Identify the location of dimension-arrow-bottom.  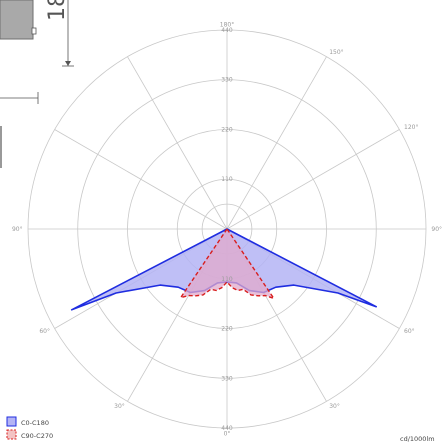
(68, 63).